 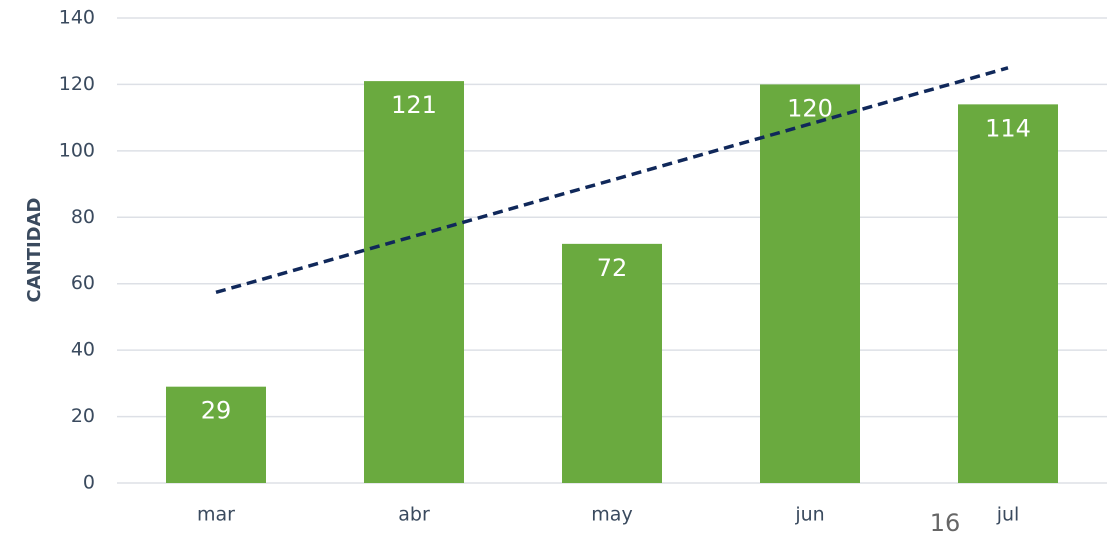 I want to click on x-tick-label: abr, so click(x=414, y=515).